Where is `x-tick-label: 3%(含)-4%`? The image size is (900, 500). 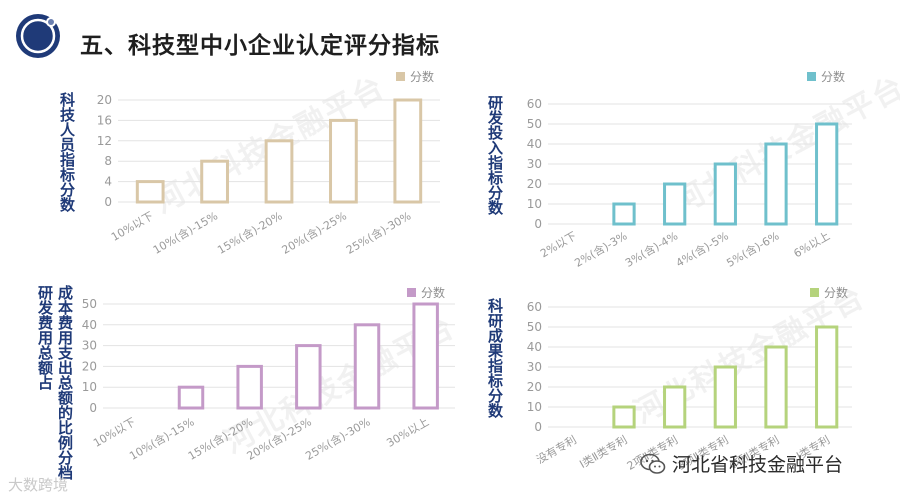 x-tick-label: 3%(含)-4% is located at coordinates (652, 248).